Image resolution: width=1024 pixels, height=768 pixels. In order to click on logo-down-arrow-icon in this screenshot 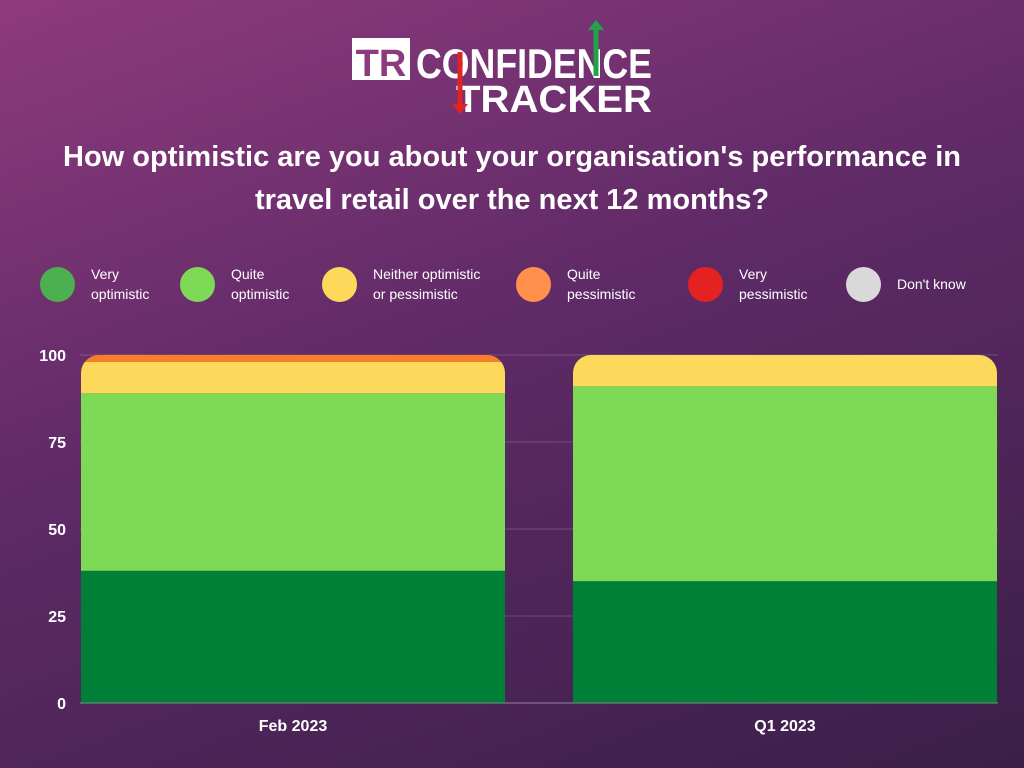, I will do `click(460, 83)`.